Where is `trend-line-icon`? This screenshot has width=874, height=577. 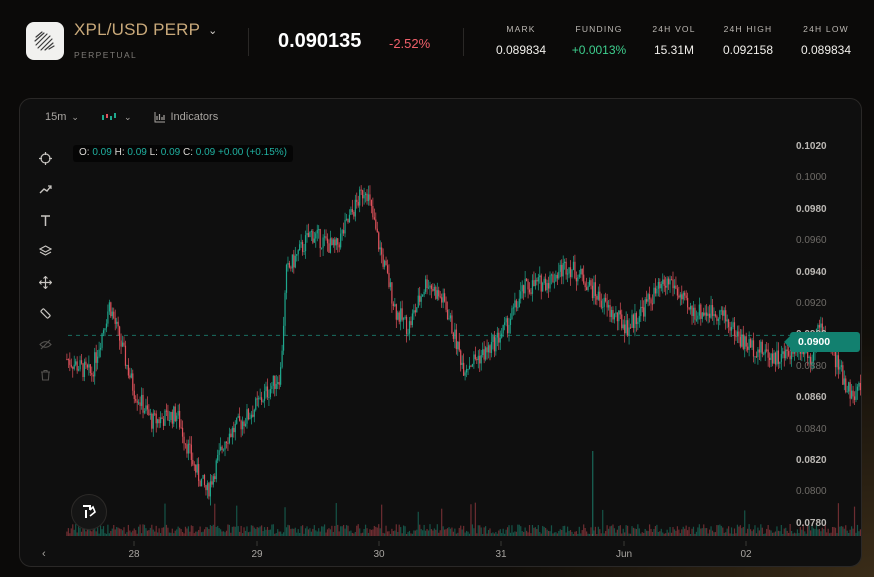
trend-line-icon is located at coordinates (45, 189).